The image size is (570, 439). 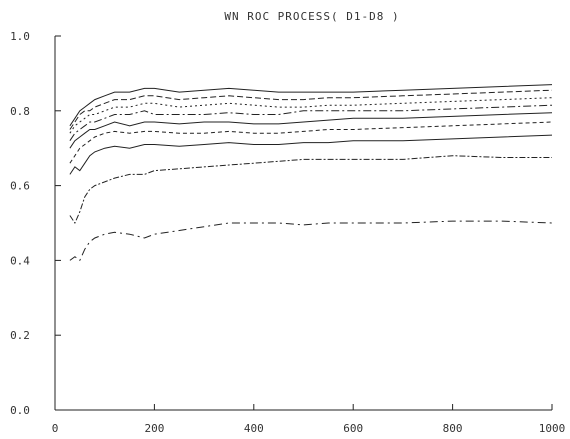 I want to click on x-tick-label: 1000, so click(x=552, y=428).